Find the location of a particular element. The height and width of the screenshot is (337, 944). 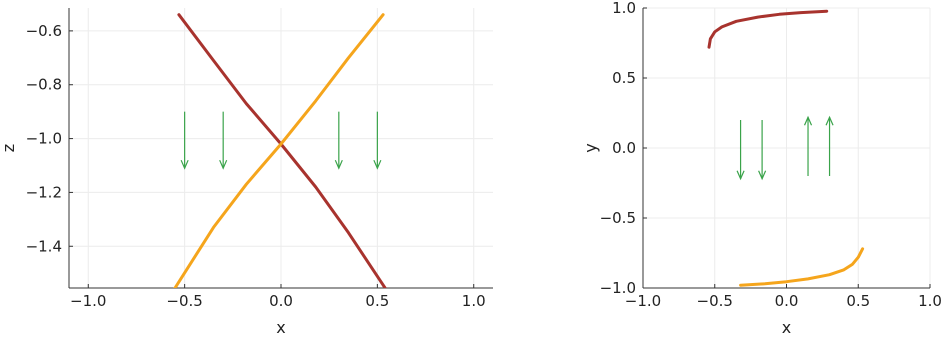

y-tick-label: −0.6 is located at coordinates (44, 31).